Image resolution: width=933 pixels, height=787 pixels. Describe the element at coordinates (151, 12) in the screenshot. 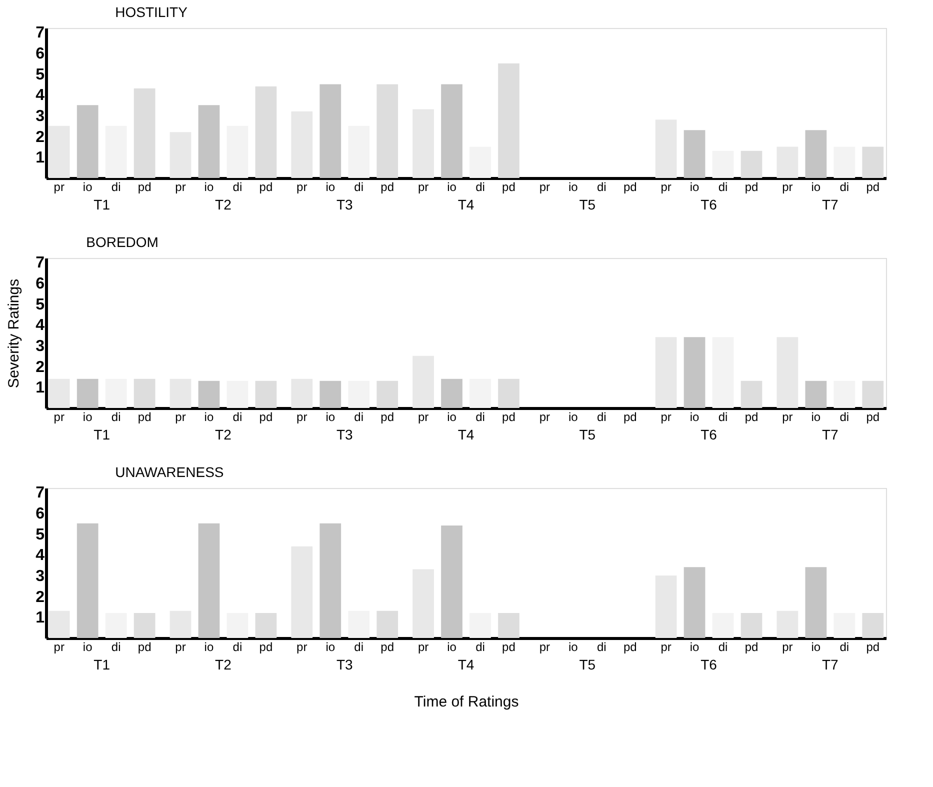

I see `chart-title: HOSTILITY` at that location.